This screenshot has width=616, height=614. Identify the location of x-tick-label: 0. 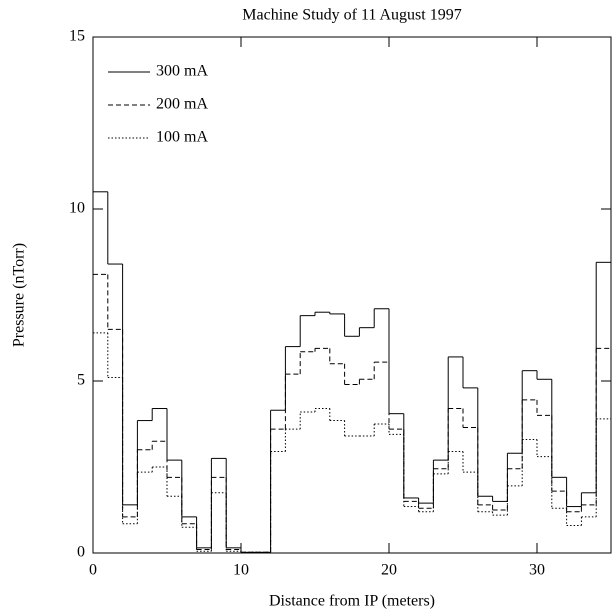
(93, 570).